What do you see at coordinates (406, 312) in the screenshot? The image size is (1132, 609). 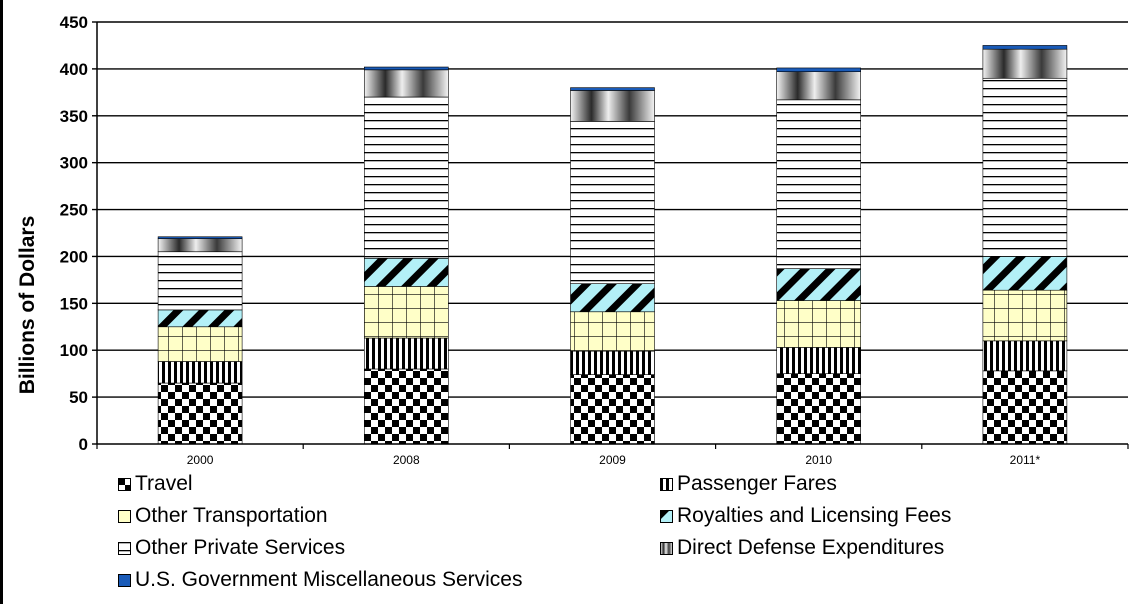 I see `bar-segment-grid-2008` at bounding box center [406, 312].